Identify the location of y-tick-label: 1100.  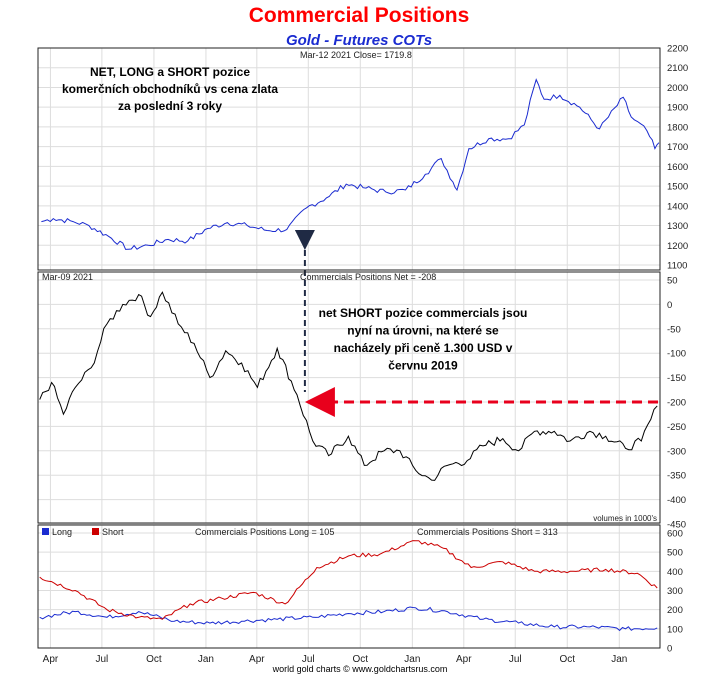
(677, 266).